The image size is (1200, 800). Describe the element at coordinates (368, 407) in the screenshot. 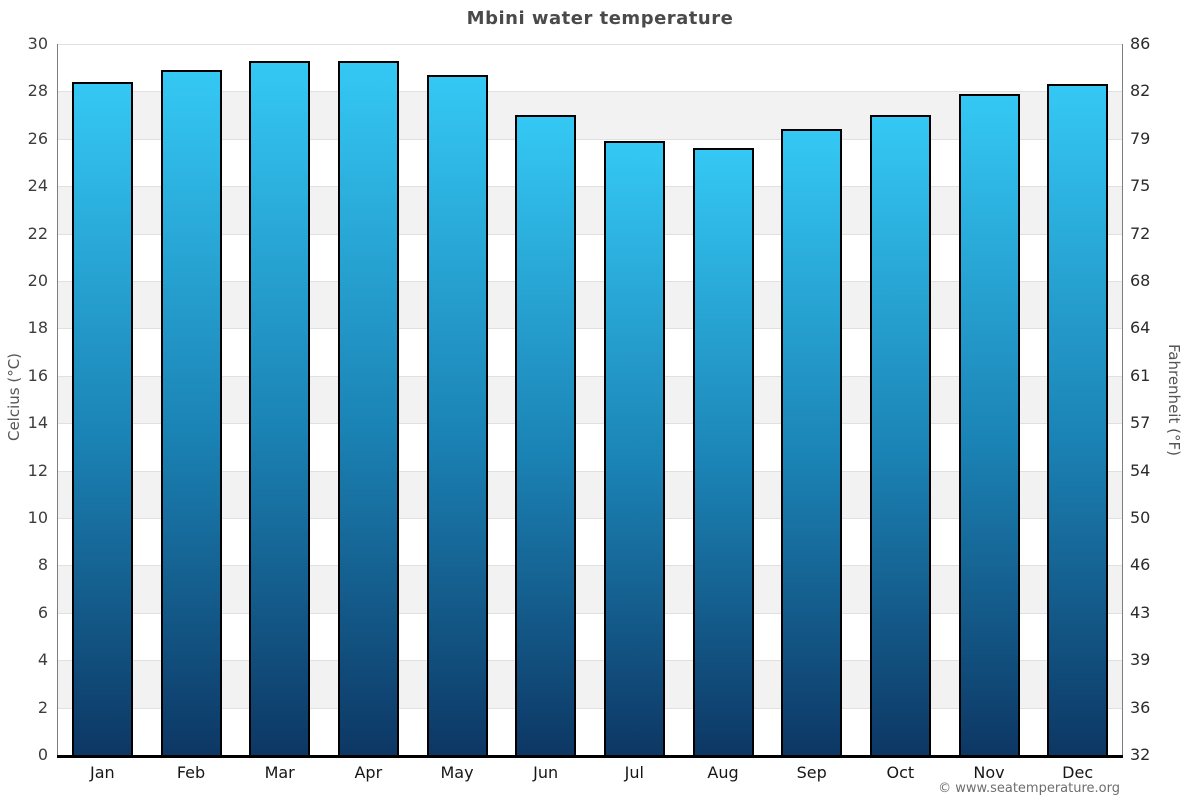

I see `bar-apr` at that location.